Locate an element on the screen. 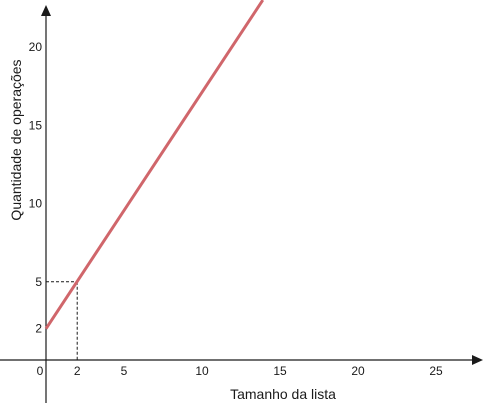 This screenshot has width=483, height=407. x-axis-arrowhead is located at coordinates (477, 360).